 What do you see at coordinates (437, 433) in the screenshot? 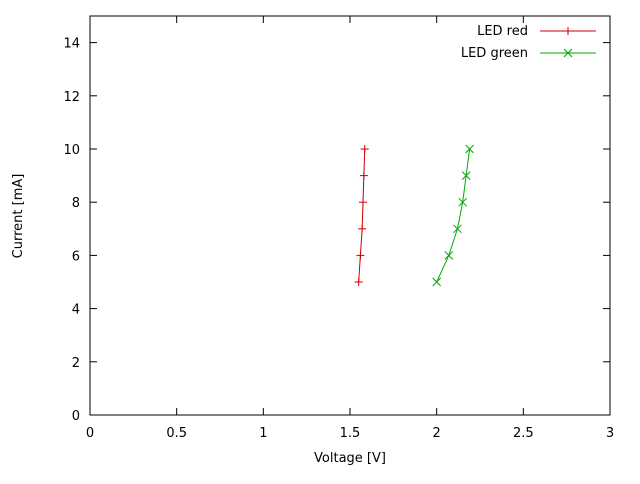
I see `x-tick-label: 2` at bounding box center [437, 433].